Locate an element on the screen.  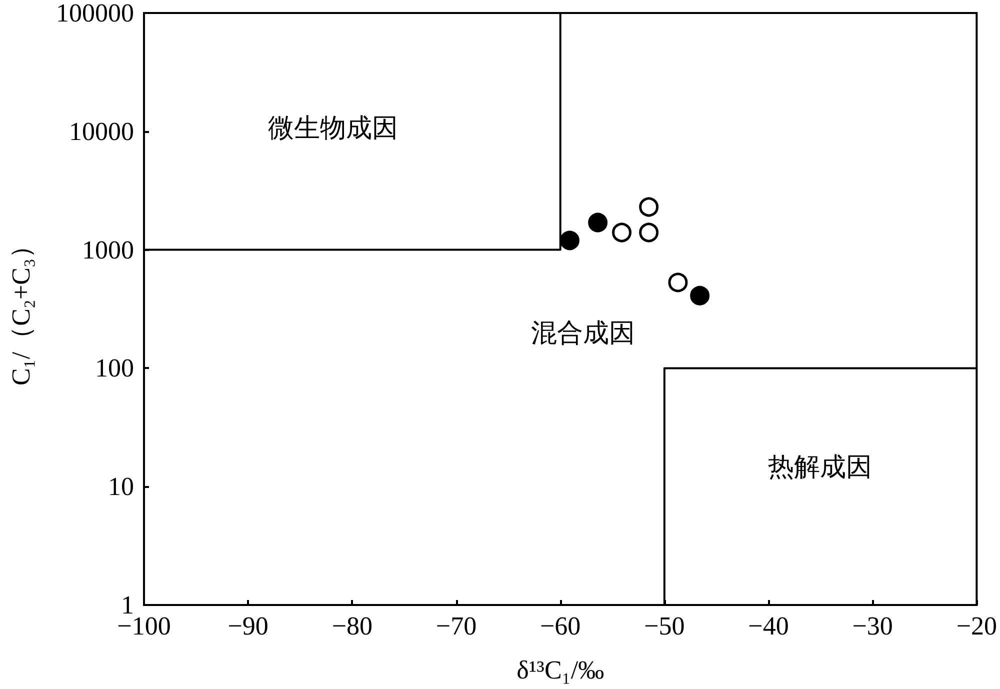
x-tick-label: −90 is located at coordinates (248, 626).